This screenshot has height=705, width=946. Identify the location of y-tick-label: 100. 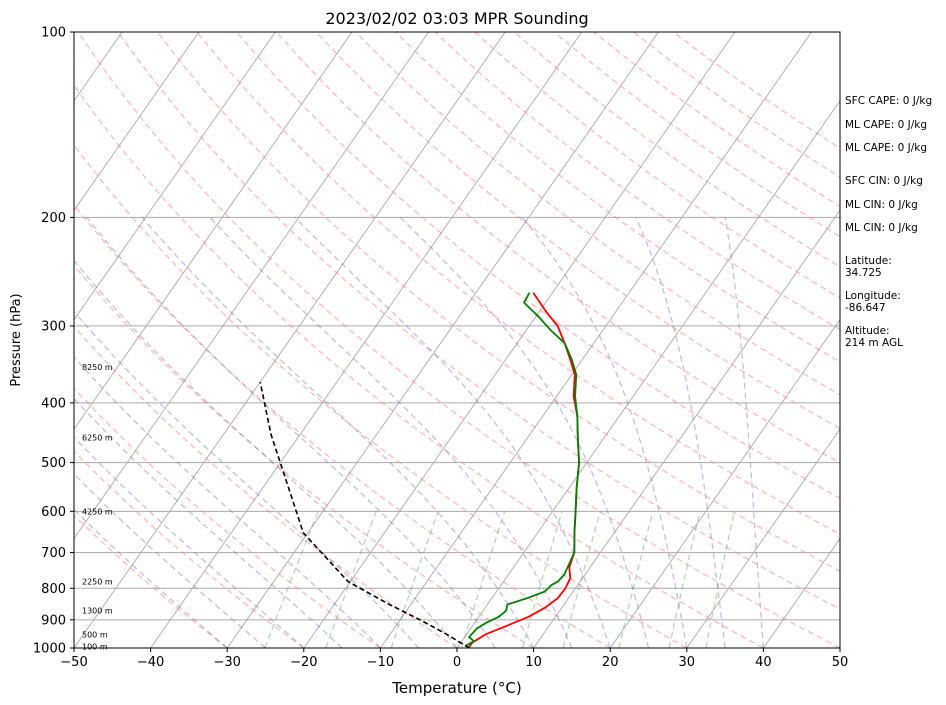
(53, 33).